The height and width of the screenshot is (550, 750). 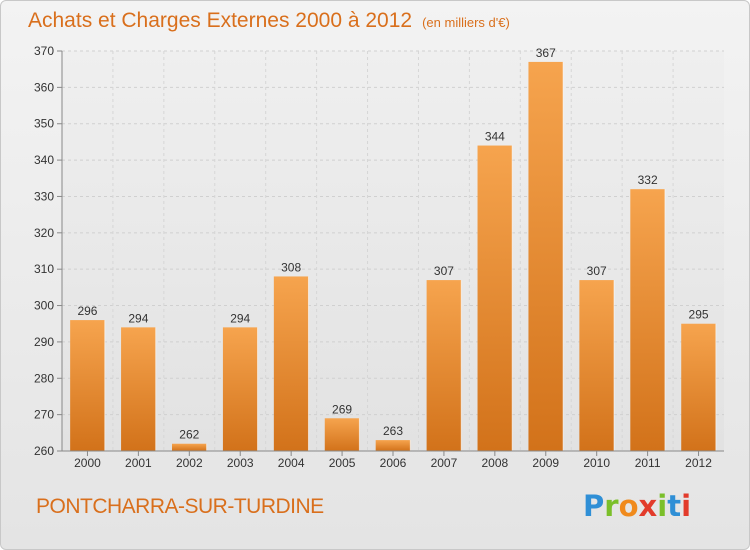 I want to click on x-tick-label: 2012, so click(x=698, y=463).